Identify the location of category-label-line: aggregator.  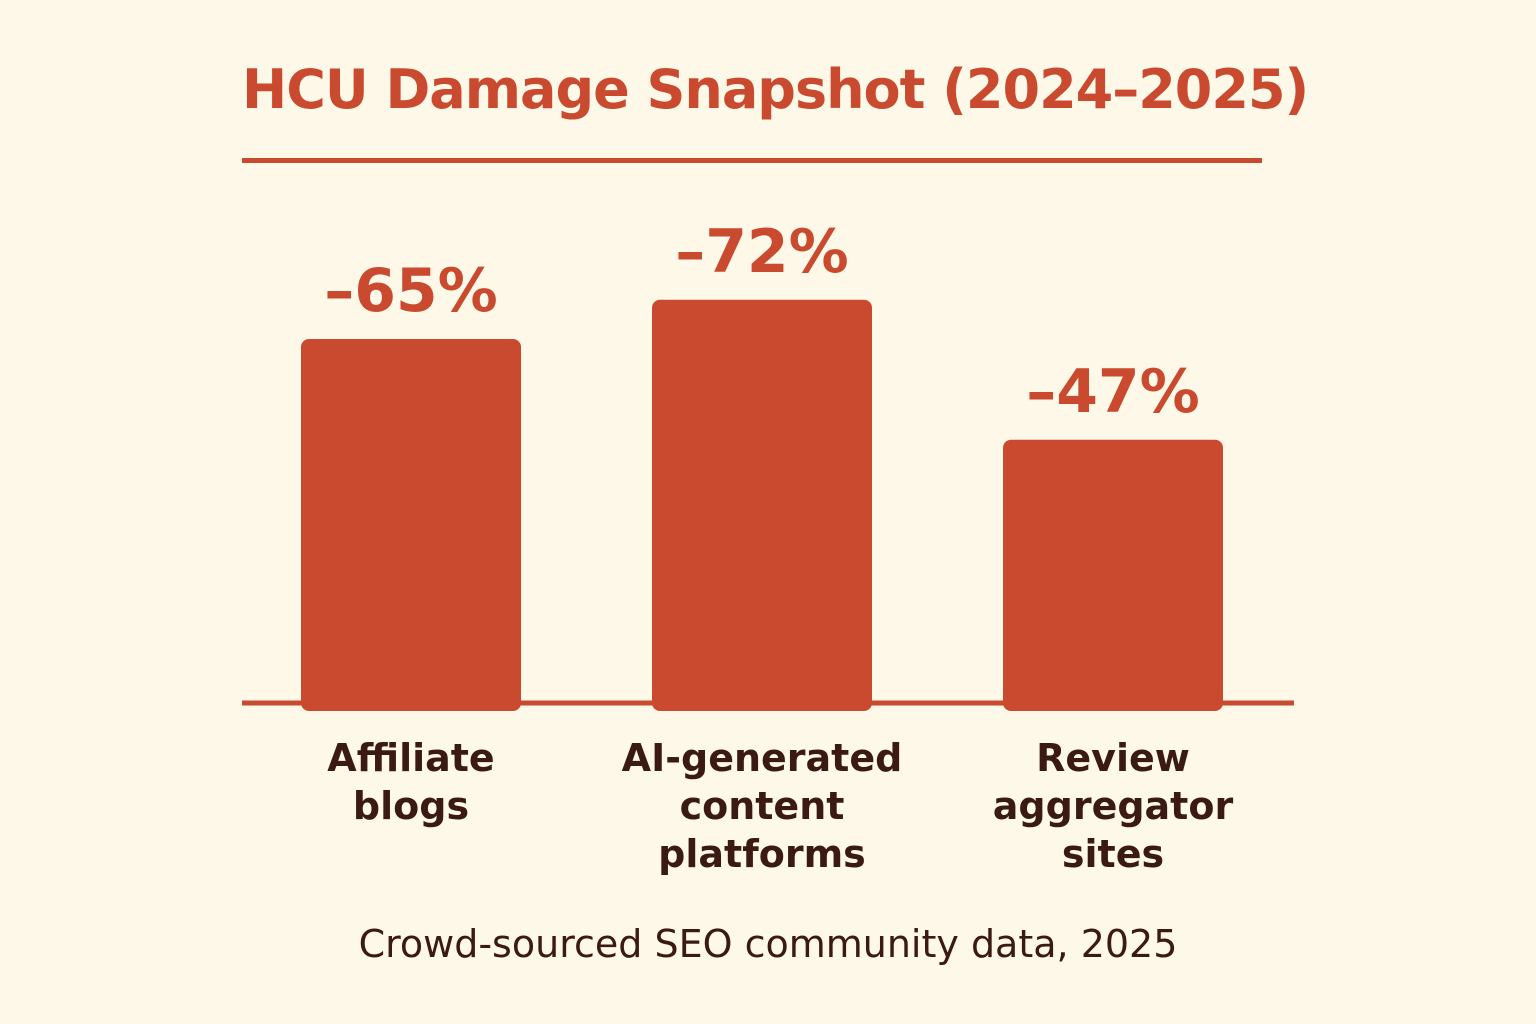
(1113, 806).